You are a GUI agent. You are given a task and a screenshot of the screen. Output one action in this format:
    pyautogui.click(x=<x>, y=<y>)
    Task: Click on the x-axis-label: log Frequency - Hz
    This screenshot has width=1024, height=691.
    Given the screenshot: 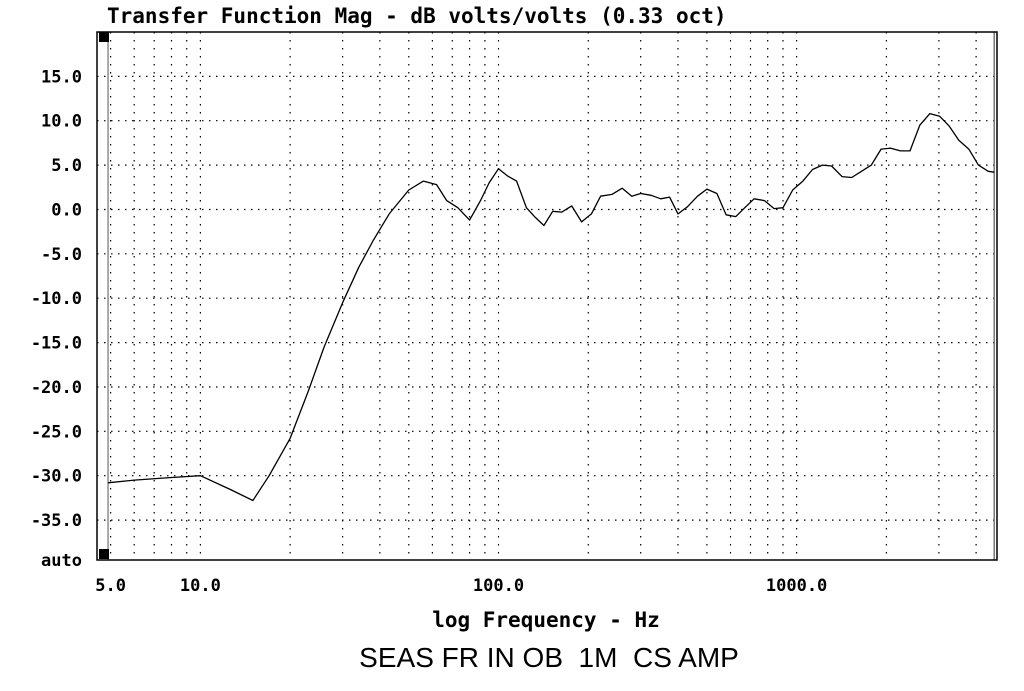 What is the action you would take?
    pyautogui.click(x=546, y=620)
    